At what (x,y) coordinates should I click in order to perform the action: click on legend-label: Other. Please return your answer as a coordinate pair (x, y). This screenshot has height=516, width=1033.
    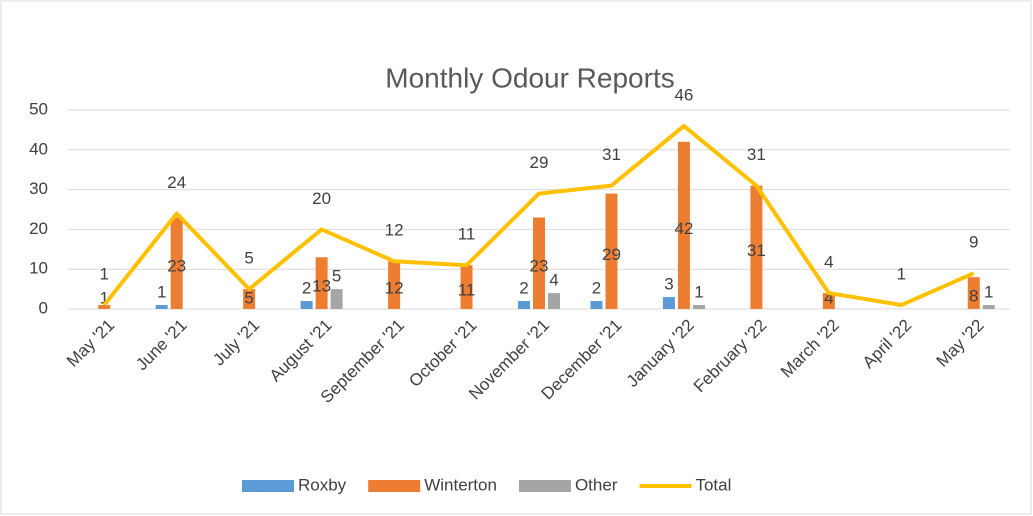
    Looking at the image, I should click on (596, 484).